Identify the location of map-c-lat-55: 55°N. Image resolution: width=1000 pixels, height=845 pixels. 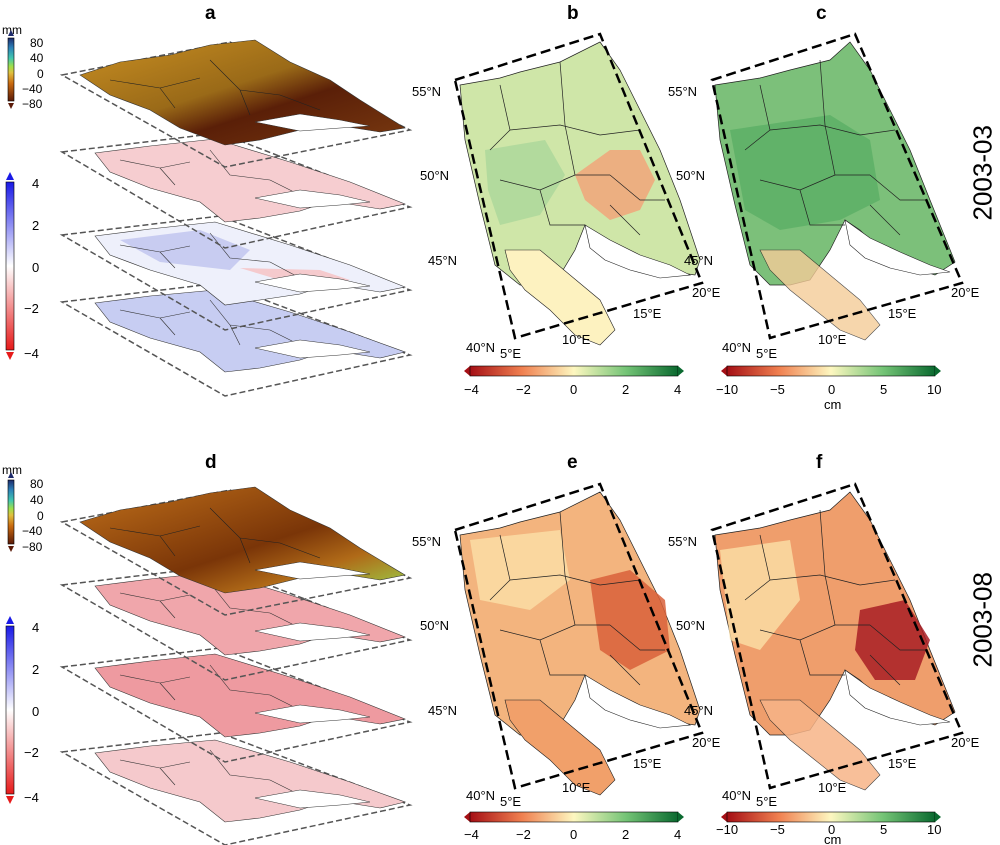
(682, 91).